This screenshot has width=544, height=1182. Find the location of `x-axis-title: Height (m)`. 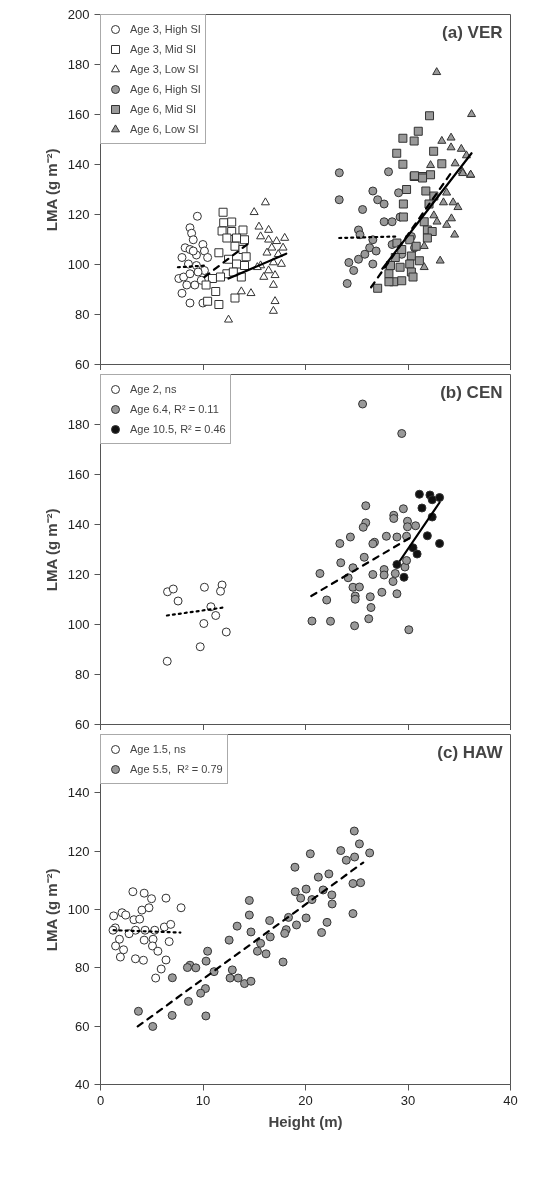

x-axis-title: Height (m) is located at coordinates (305, 1121).